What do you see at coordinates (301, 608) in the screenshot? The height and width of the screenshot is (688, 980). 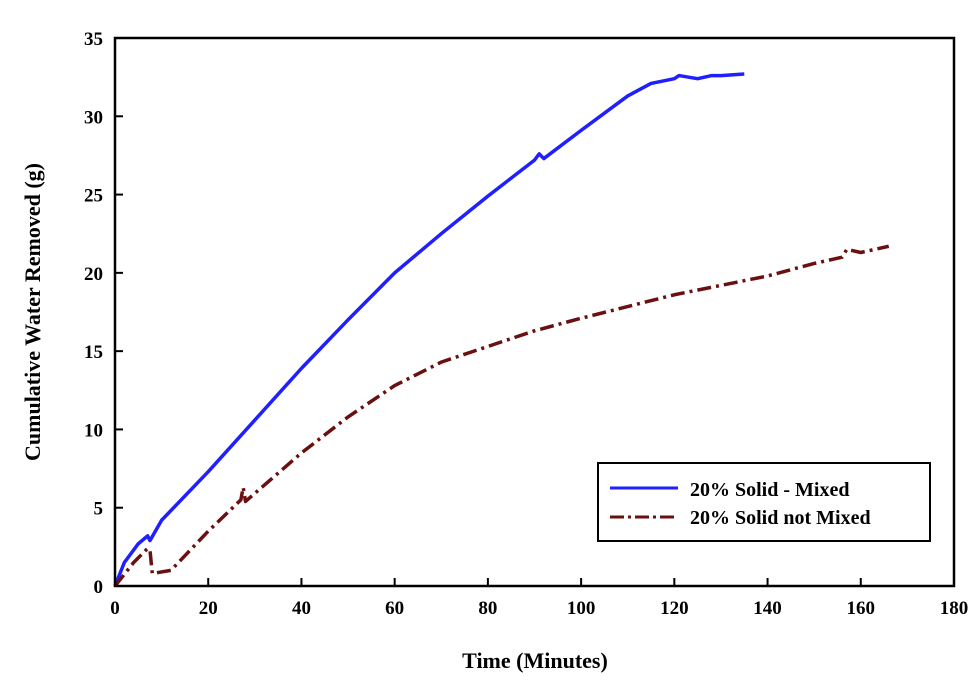 I see `x-tick-label: 40` at bounding box center [301, 608].